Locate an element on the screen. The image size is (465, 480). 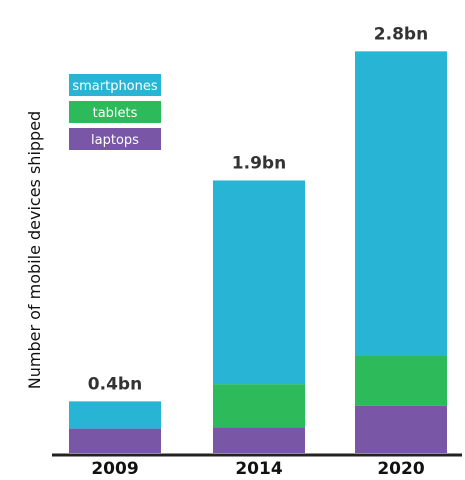
legend-item-tablets: tablets is located at coordinates (115, 112).